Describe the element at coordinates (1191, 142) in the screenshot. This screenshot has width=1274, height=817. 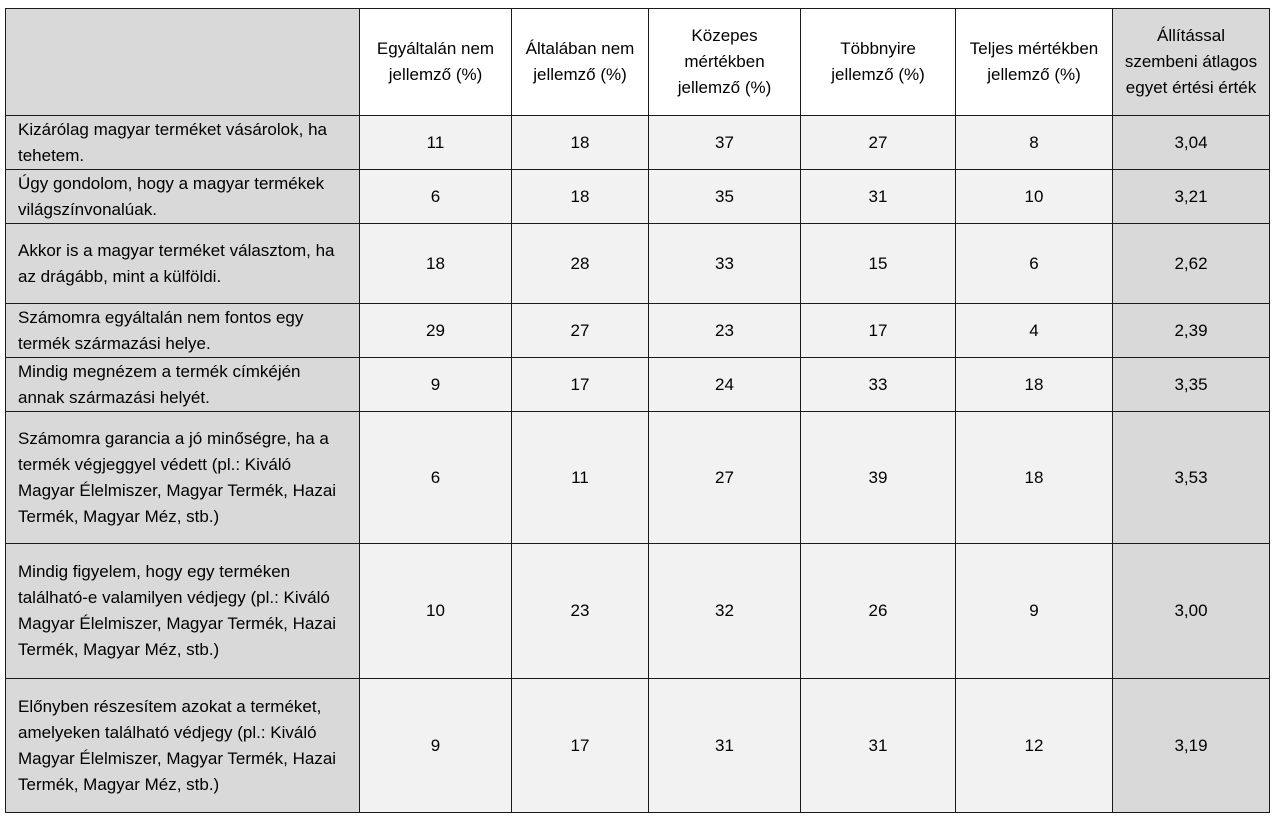
I see `average-cell: 3,04` at that location.